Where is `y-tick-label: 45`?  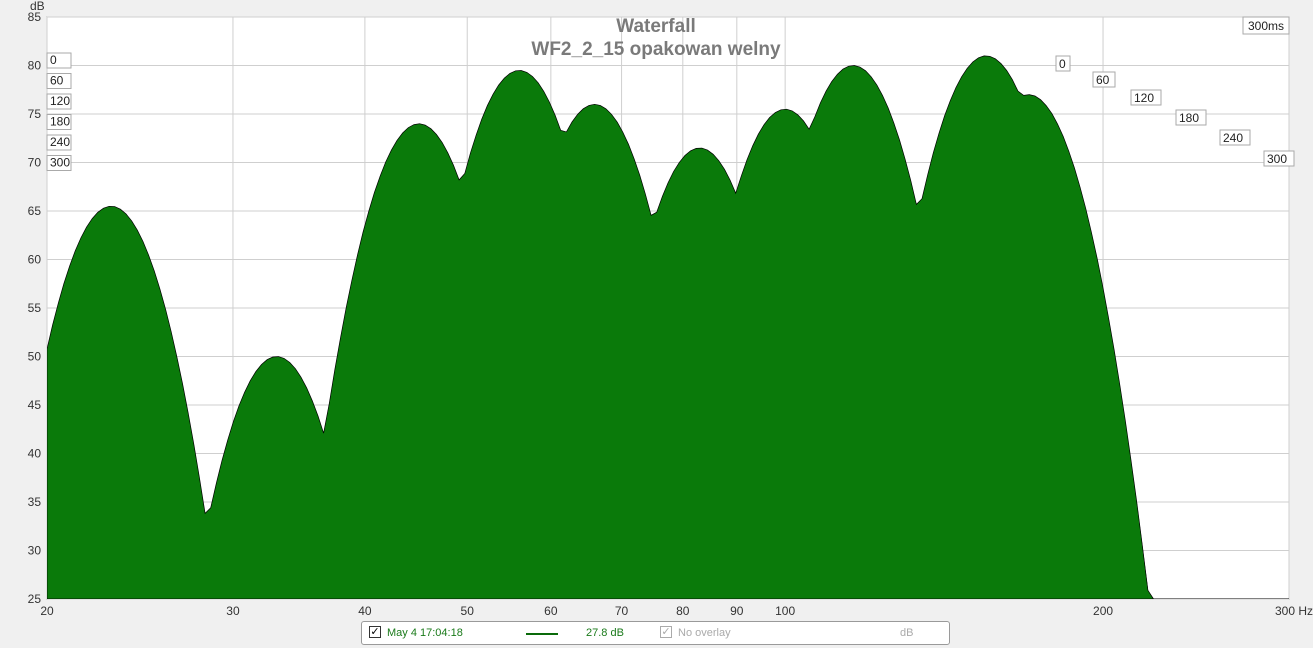
y-tick-label: 45 is located at coordinates (35, 405).